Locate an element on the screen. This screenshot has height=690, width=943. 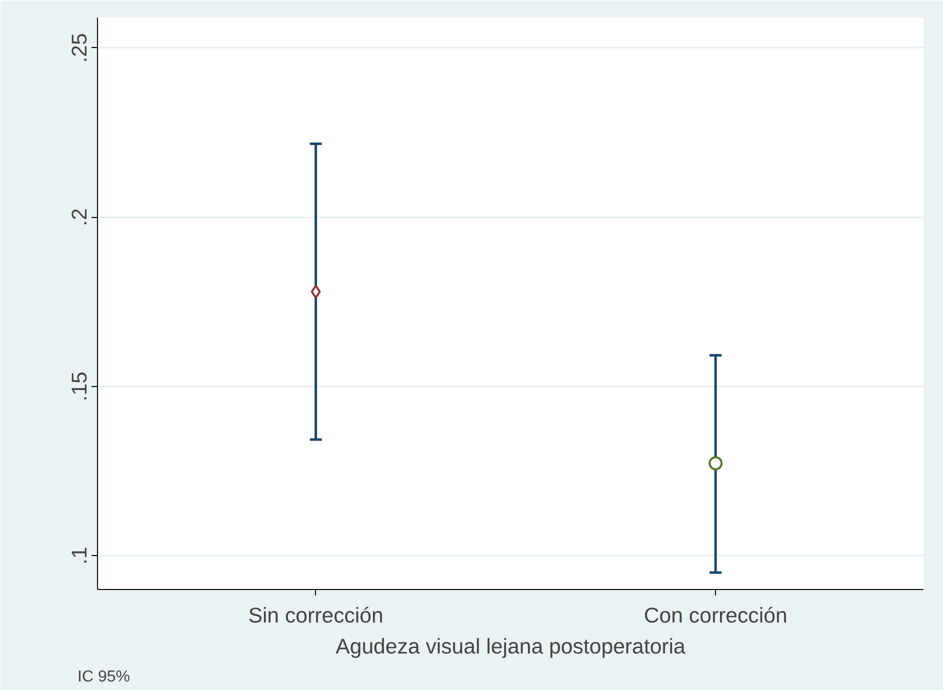
y-tick-label: .15 is located at coordinates (80, 387).